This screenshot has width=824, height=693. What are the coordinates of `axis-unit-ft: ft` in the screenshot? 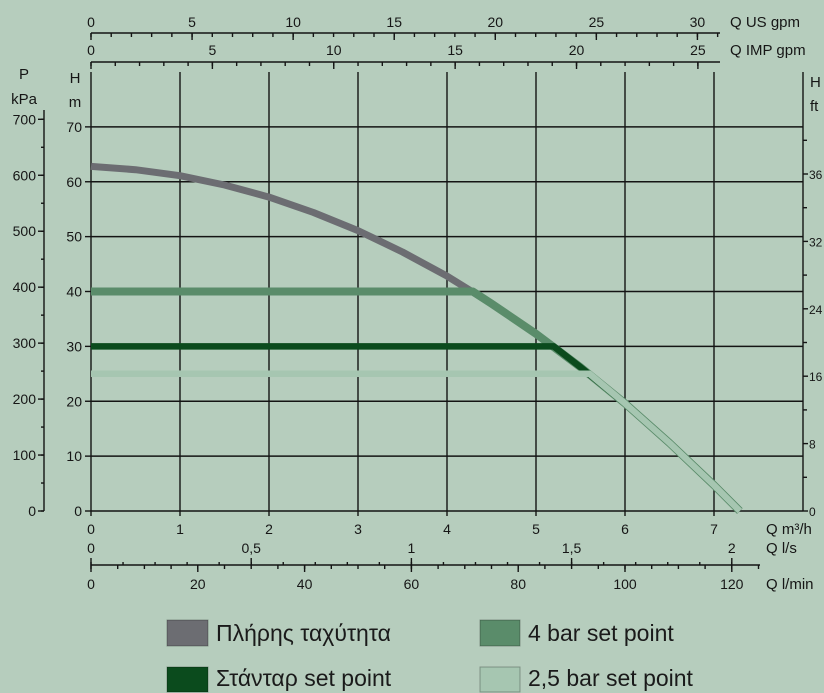 It's located at (814, 106).